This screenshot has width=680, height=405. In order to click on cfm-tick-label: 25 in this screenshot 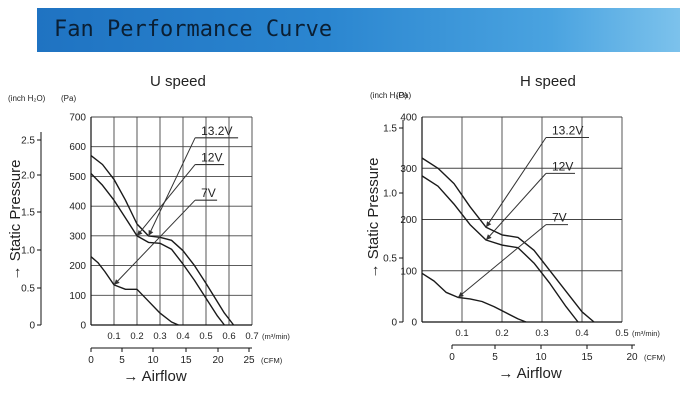, I will do `click(249, 360)`.